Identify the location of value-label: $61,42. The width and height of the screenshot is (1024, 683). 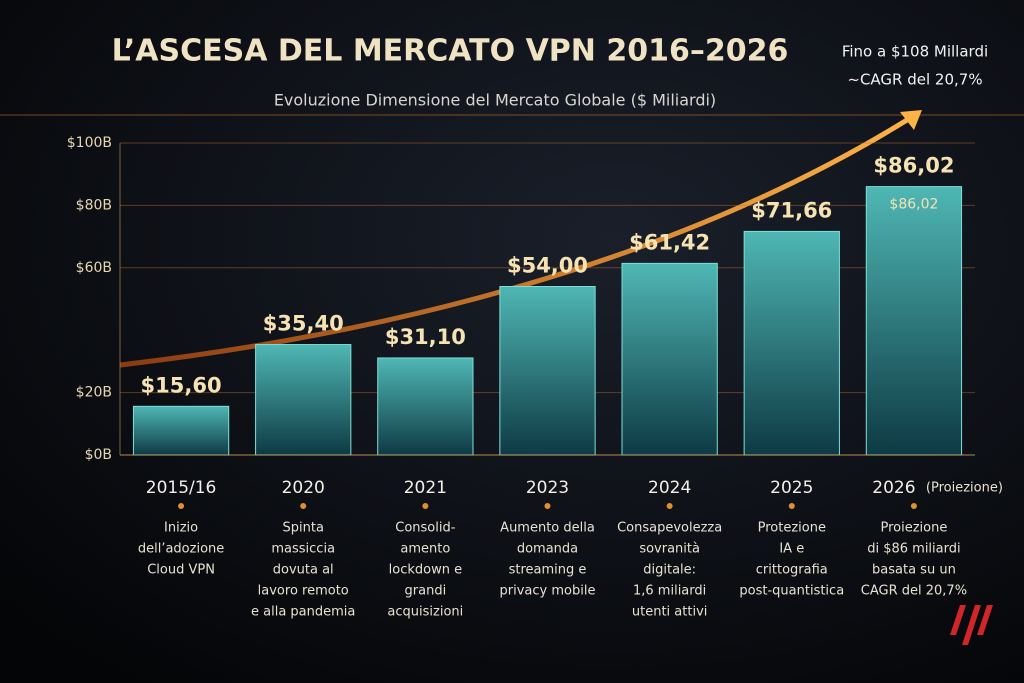
(669, 242).